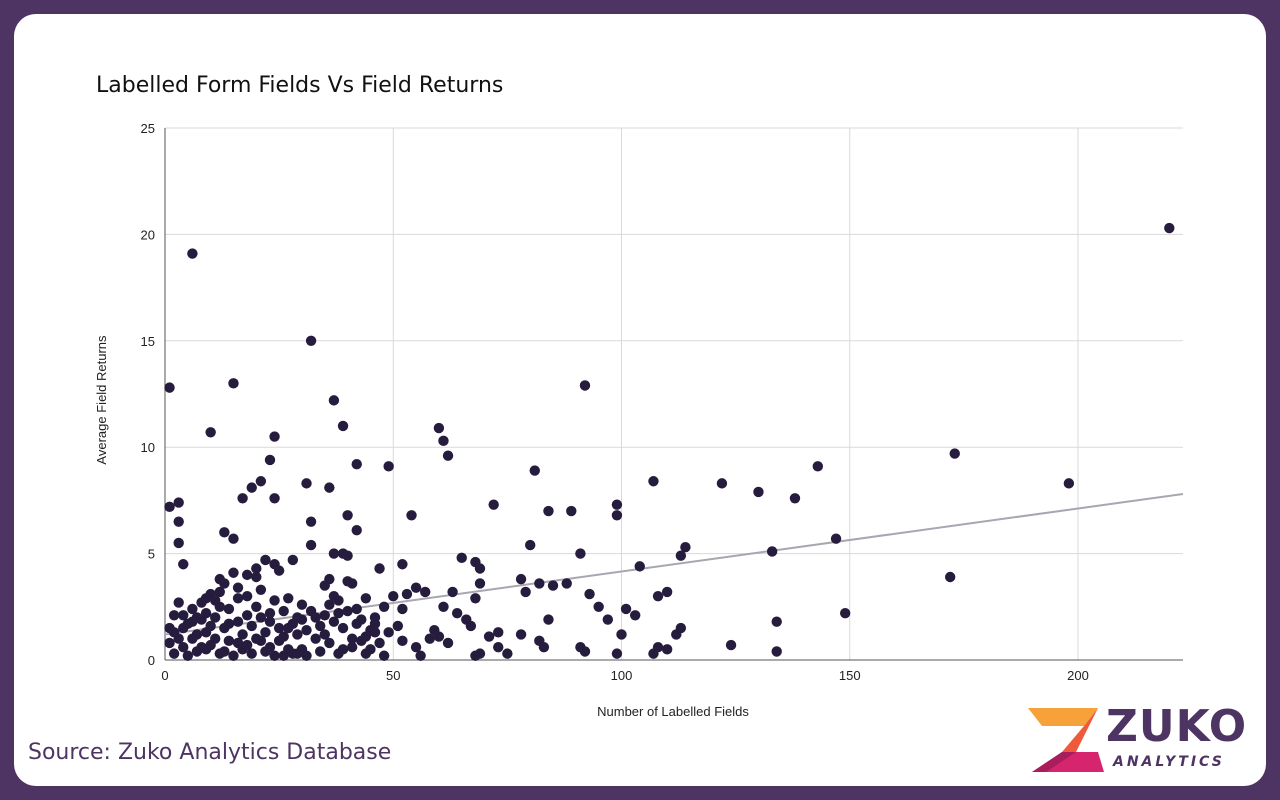 Image resolution: width=1280 pixels, height=800 pixels. I want to click on y-tick-label: 20, so click(148, 234).